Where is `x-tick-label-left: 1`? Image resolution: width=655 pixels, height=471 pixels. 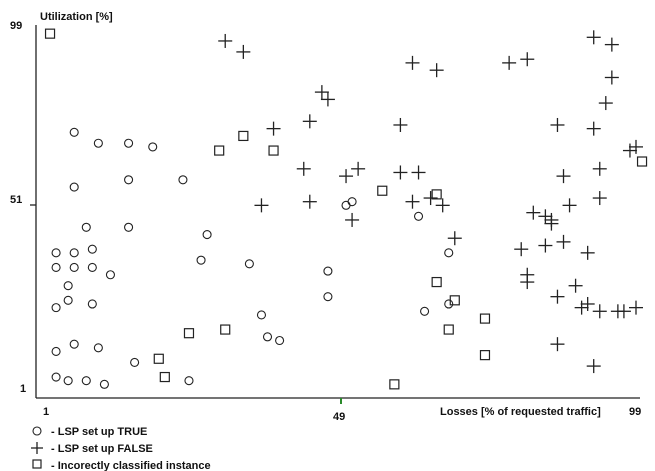 x-tick-label-left: 1 is located at coordinates (46, 412).